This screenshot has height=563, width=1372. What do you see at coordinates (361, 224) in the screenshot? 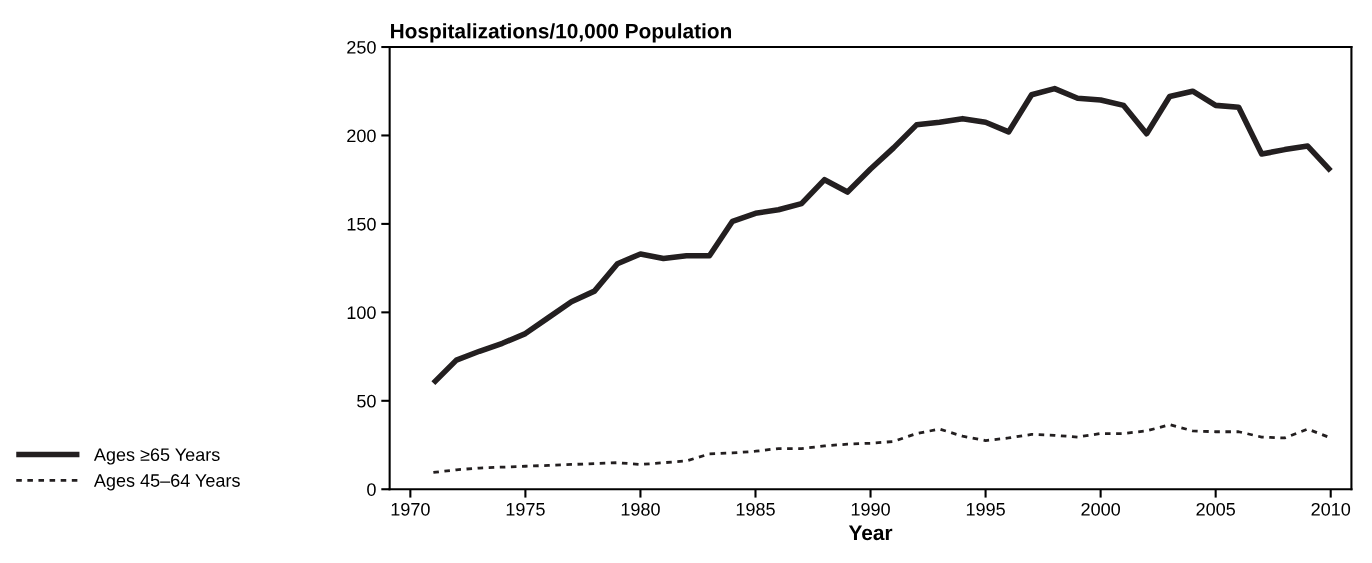
I see `y-tick-label: 150` at bounding box center [361, 224].